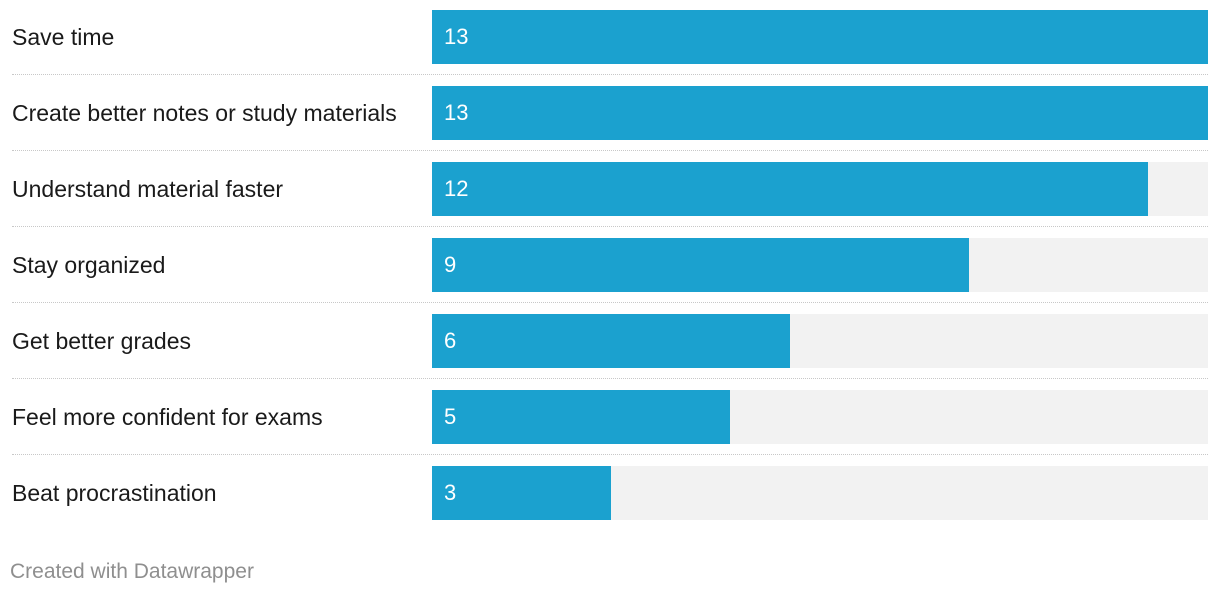 Image resolution: width=1220 pixels, height=596 pixels. Describe the element at coordinates (114, 493) in the screenshot. I see `category-label: Beat procrastination` at that location.